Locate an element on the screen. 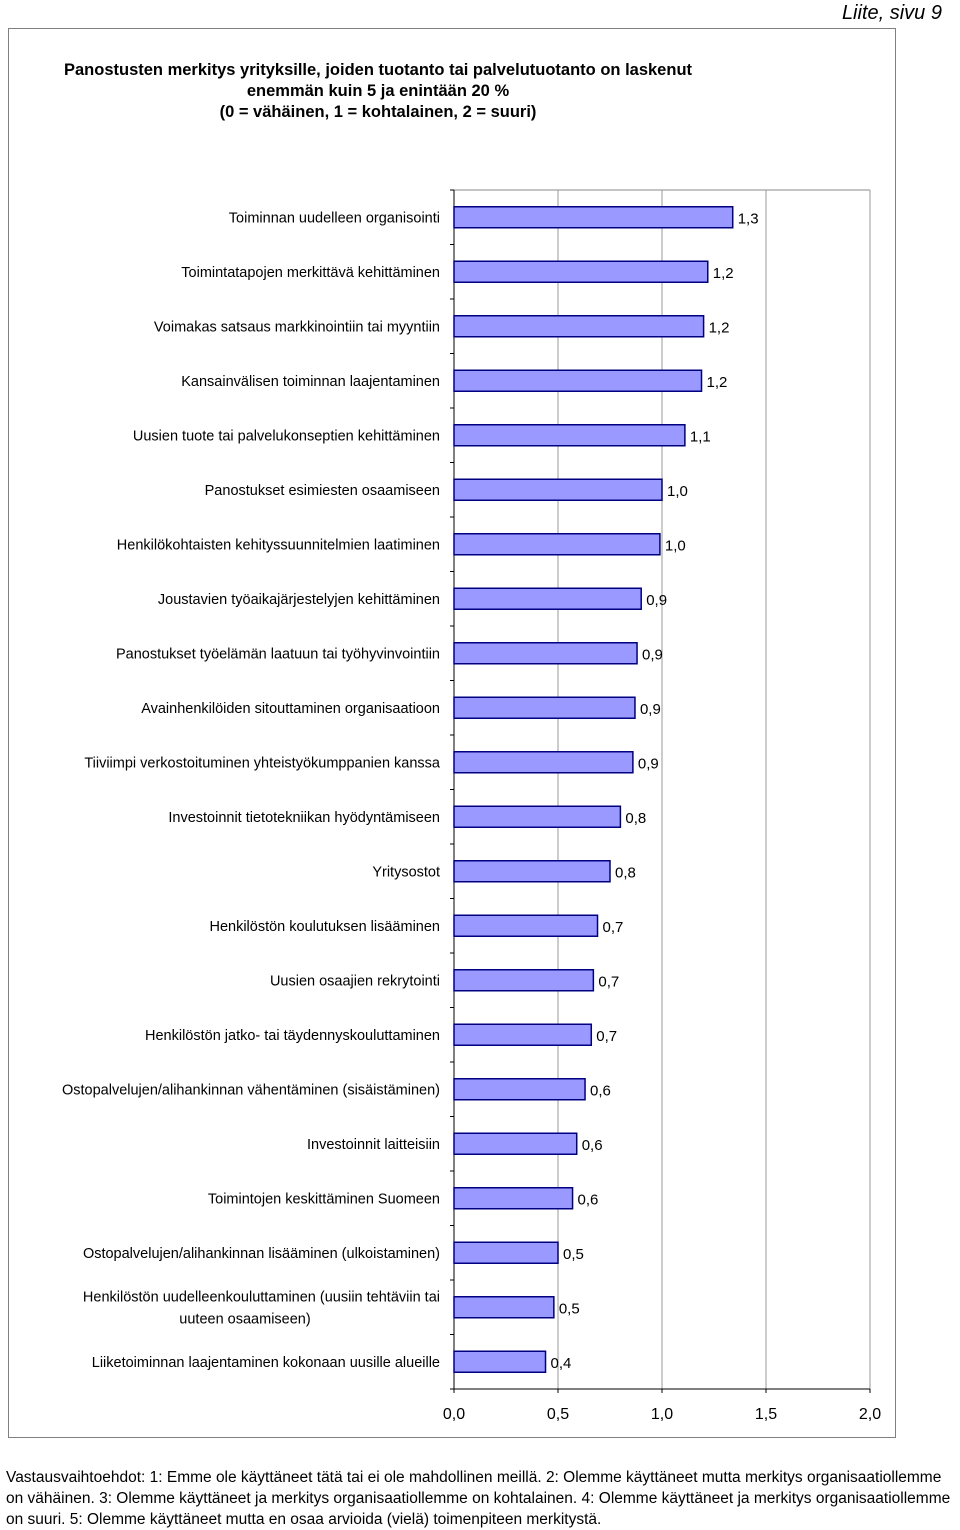 The width and height of the screenshot is (960, 1530). value-label-14: 0,7 is located at coordinates (608, 981).